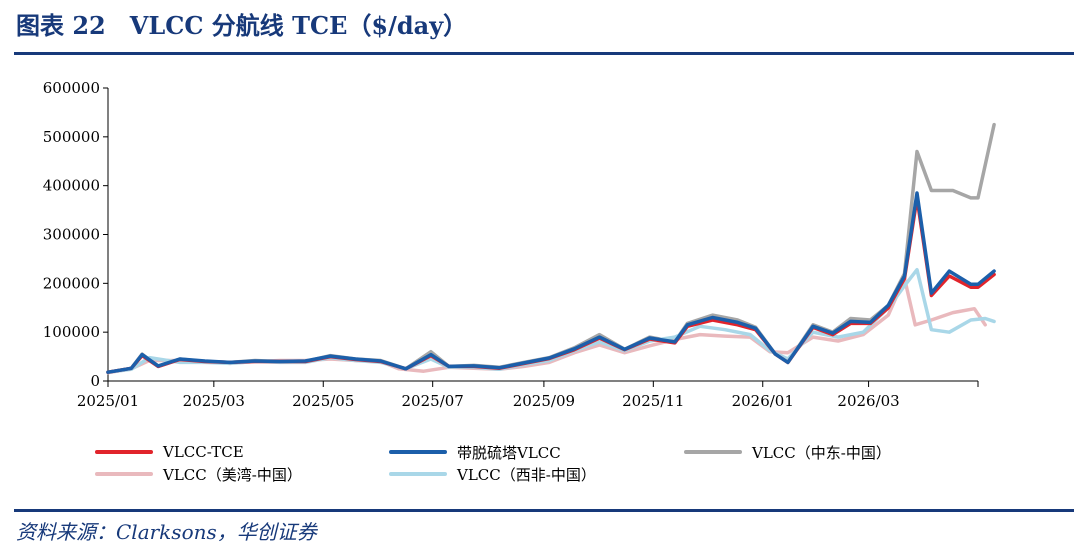  I want to click on legend-item: VLCC-TCE, so click(169, 452).